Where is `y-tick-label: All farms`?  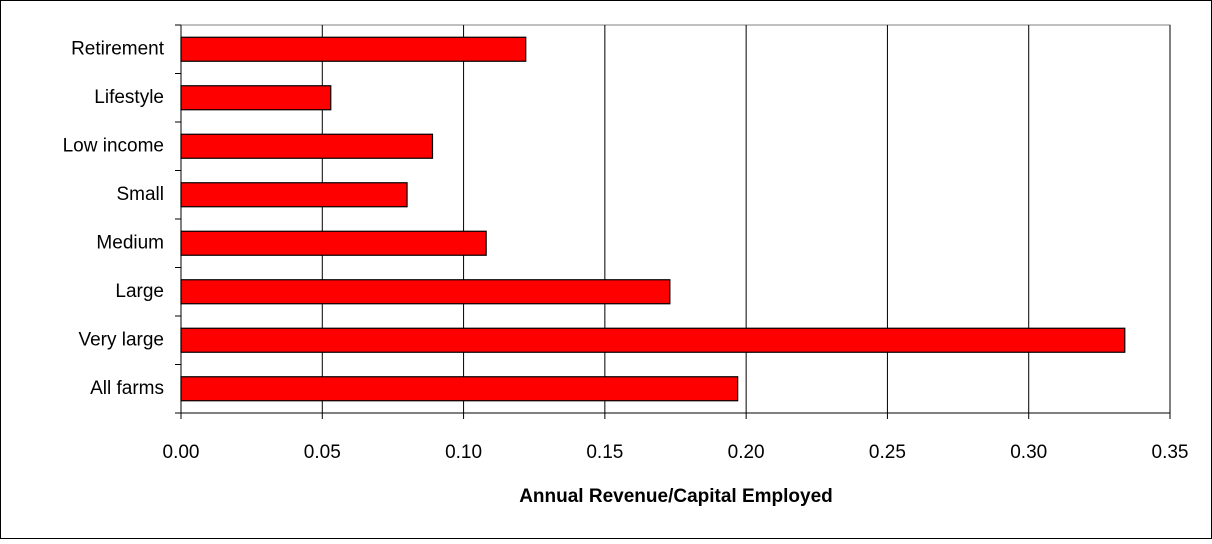
y-tick-label: All farms is located at coordinates (127, 388).